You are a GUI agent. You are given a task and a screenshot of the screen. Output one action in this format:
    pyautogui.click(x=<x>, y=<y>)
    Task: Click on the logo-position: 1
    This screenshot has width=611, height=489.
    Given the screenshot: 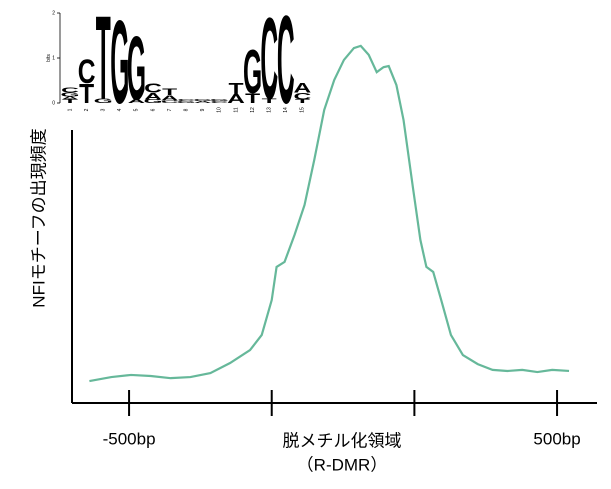 What is the action you would take?
    pyautogui.click(x=70, y=109)
    